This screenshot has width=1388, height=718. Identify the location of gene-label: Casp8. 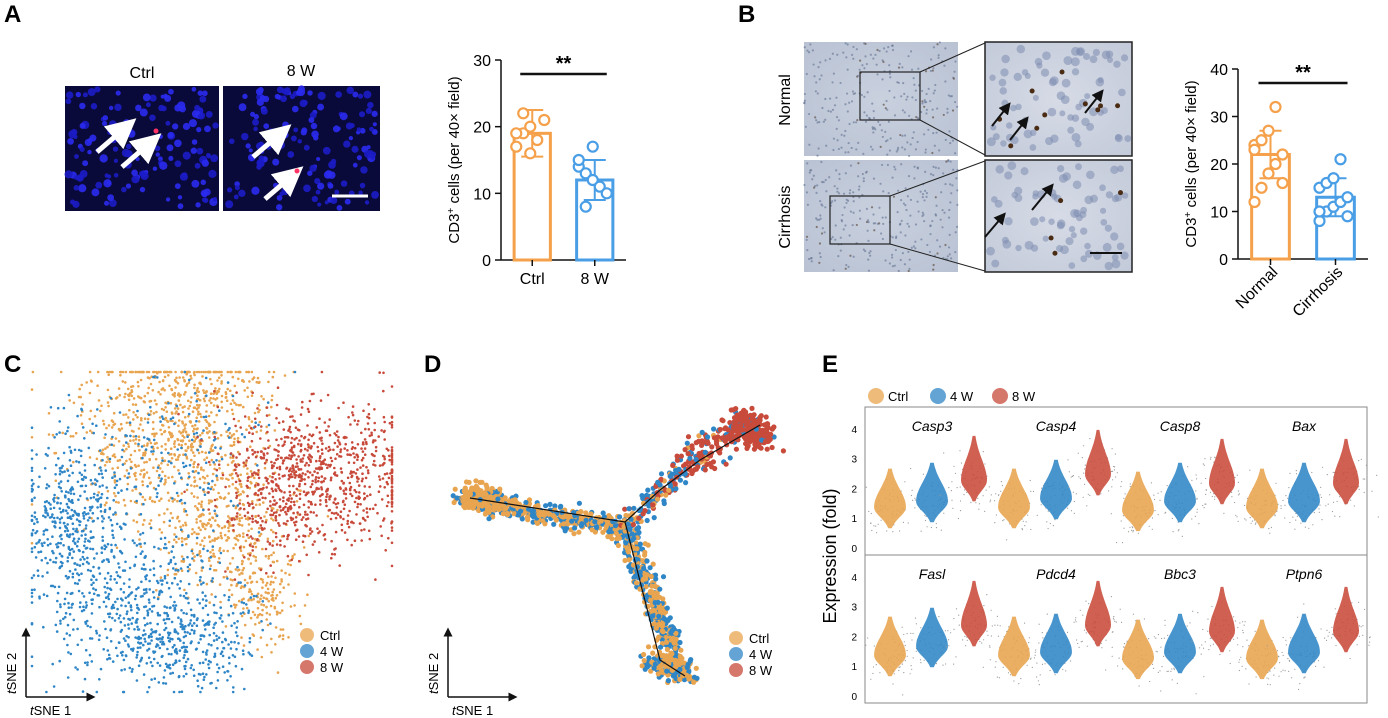
(1180, 426).